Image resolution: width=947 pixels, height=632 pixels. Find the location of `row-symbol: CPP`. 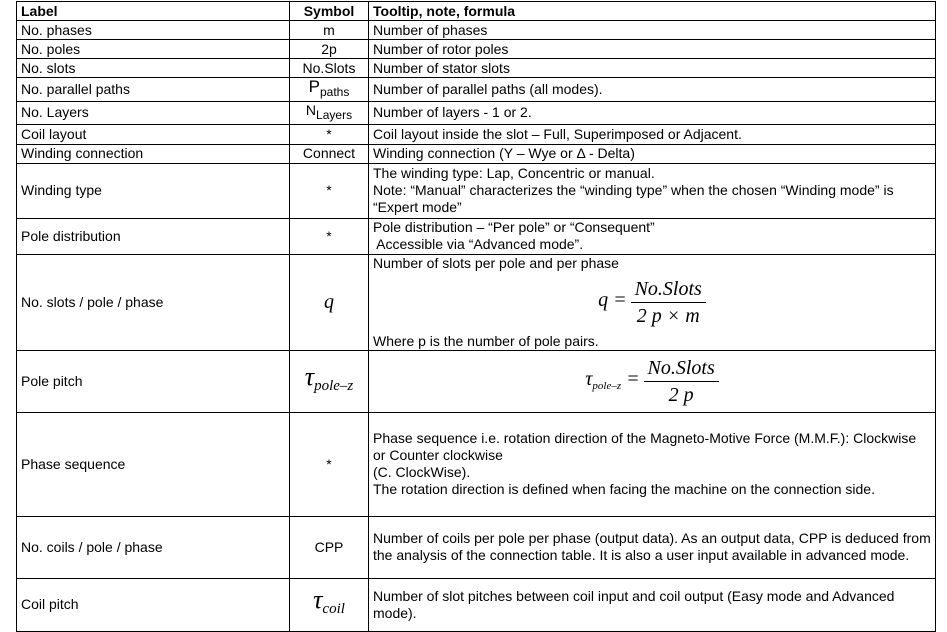

row-symbol: CPP is located at coordinates (329, 547).